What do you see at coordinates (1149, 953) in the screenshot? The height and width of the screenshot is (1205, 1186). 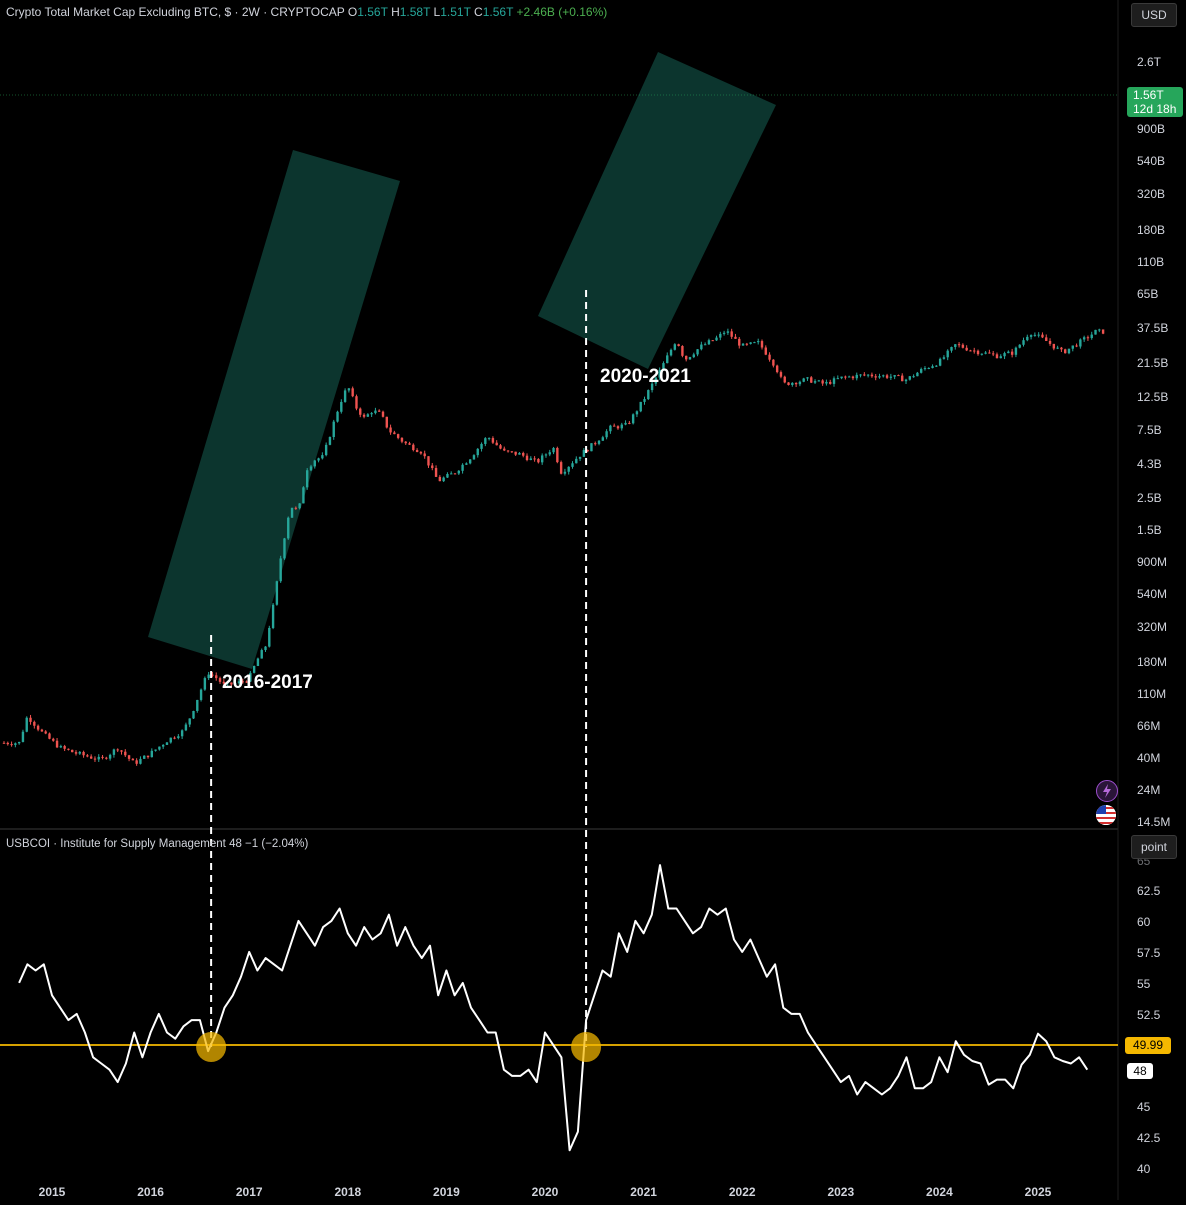 I see `indicator-axis-label: 57.5` at bounding box center [1149, 953].